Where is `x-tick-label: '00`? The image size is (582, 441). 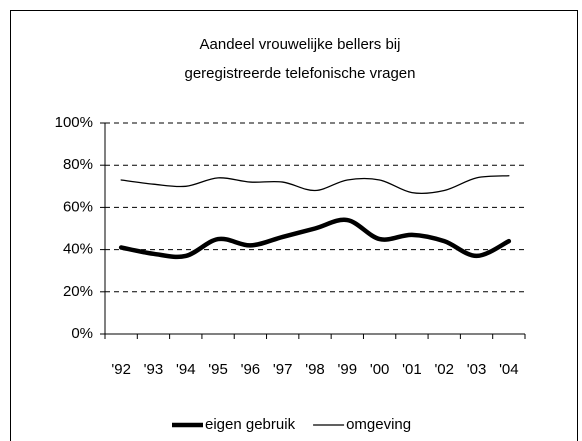
x-tick-label: '00 is located at coordinates (380, 369).